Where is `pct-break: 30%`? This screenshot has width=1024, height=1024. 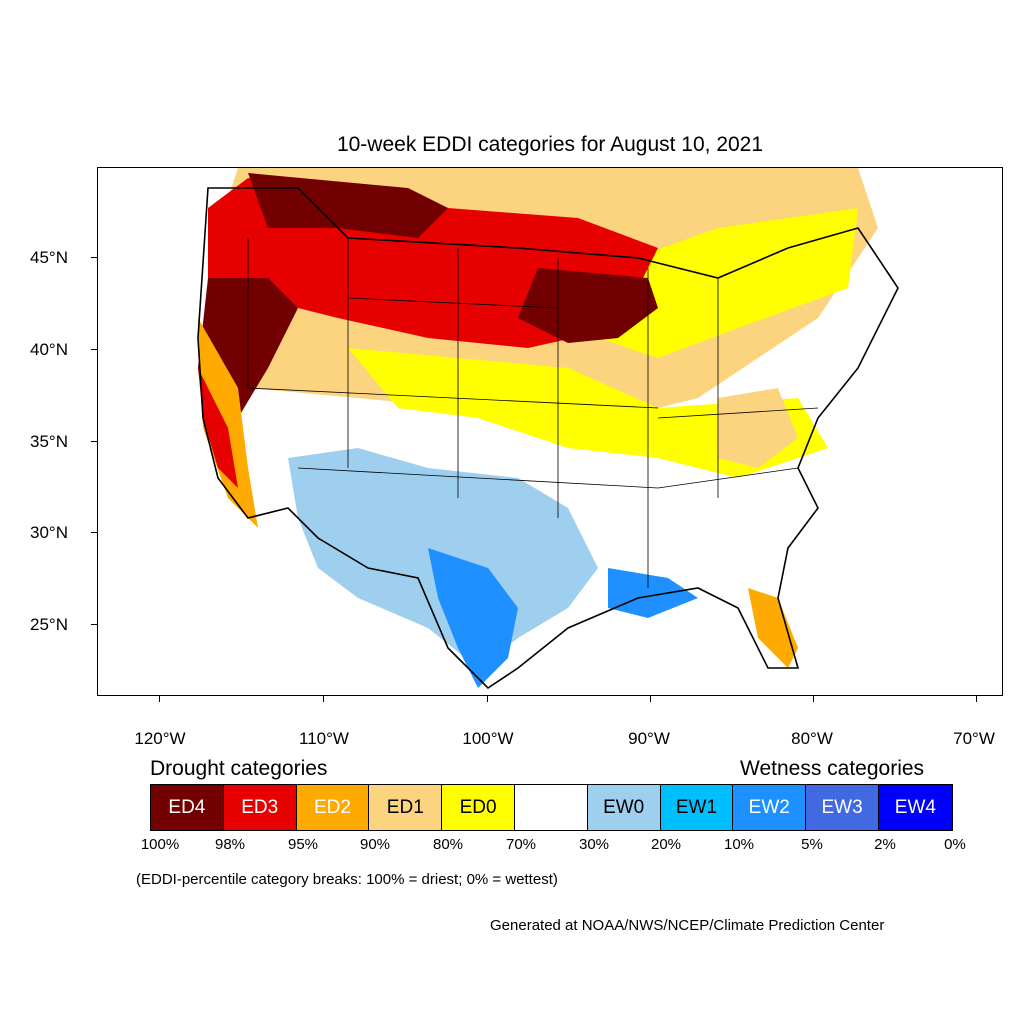
pct-break: 30% is located at coordinates (594, 844).